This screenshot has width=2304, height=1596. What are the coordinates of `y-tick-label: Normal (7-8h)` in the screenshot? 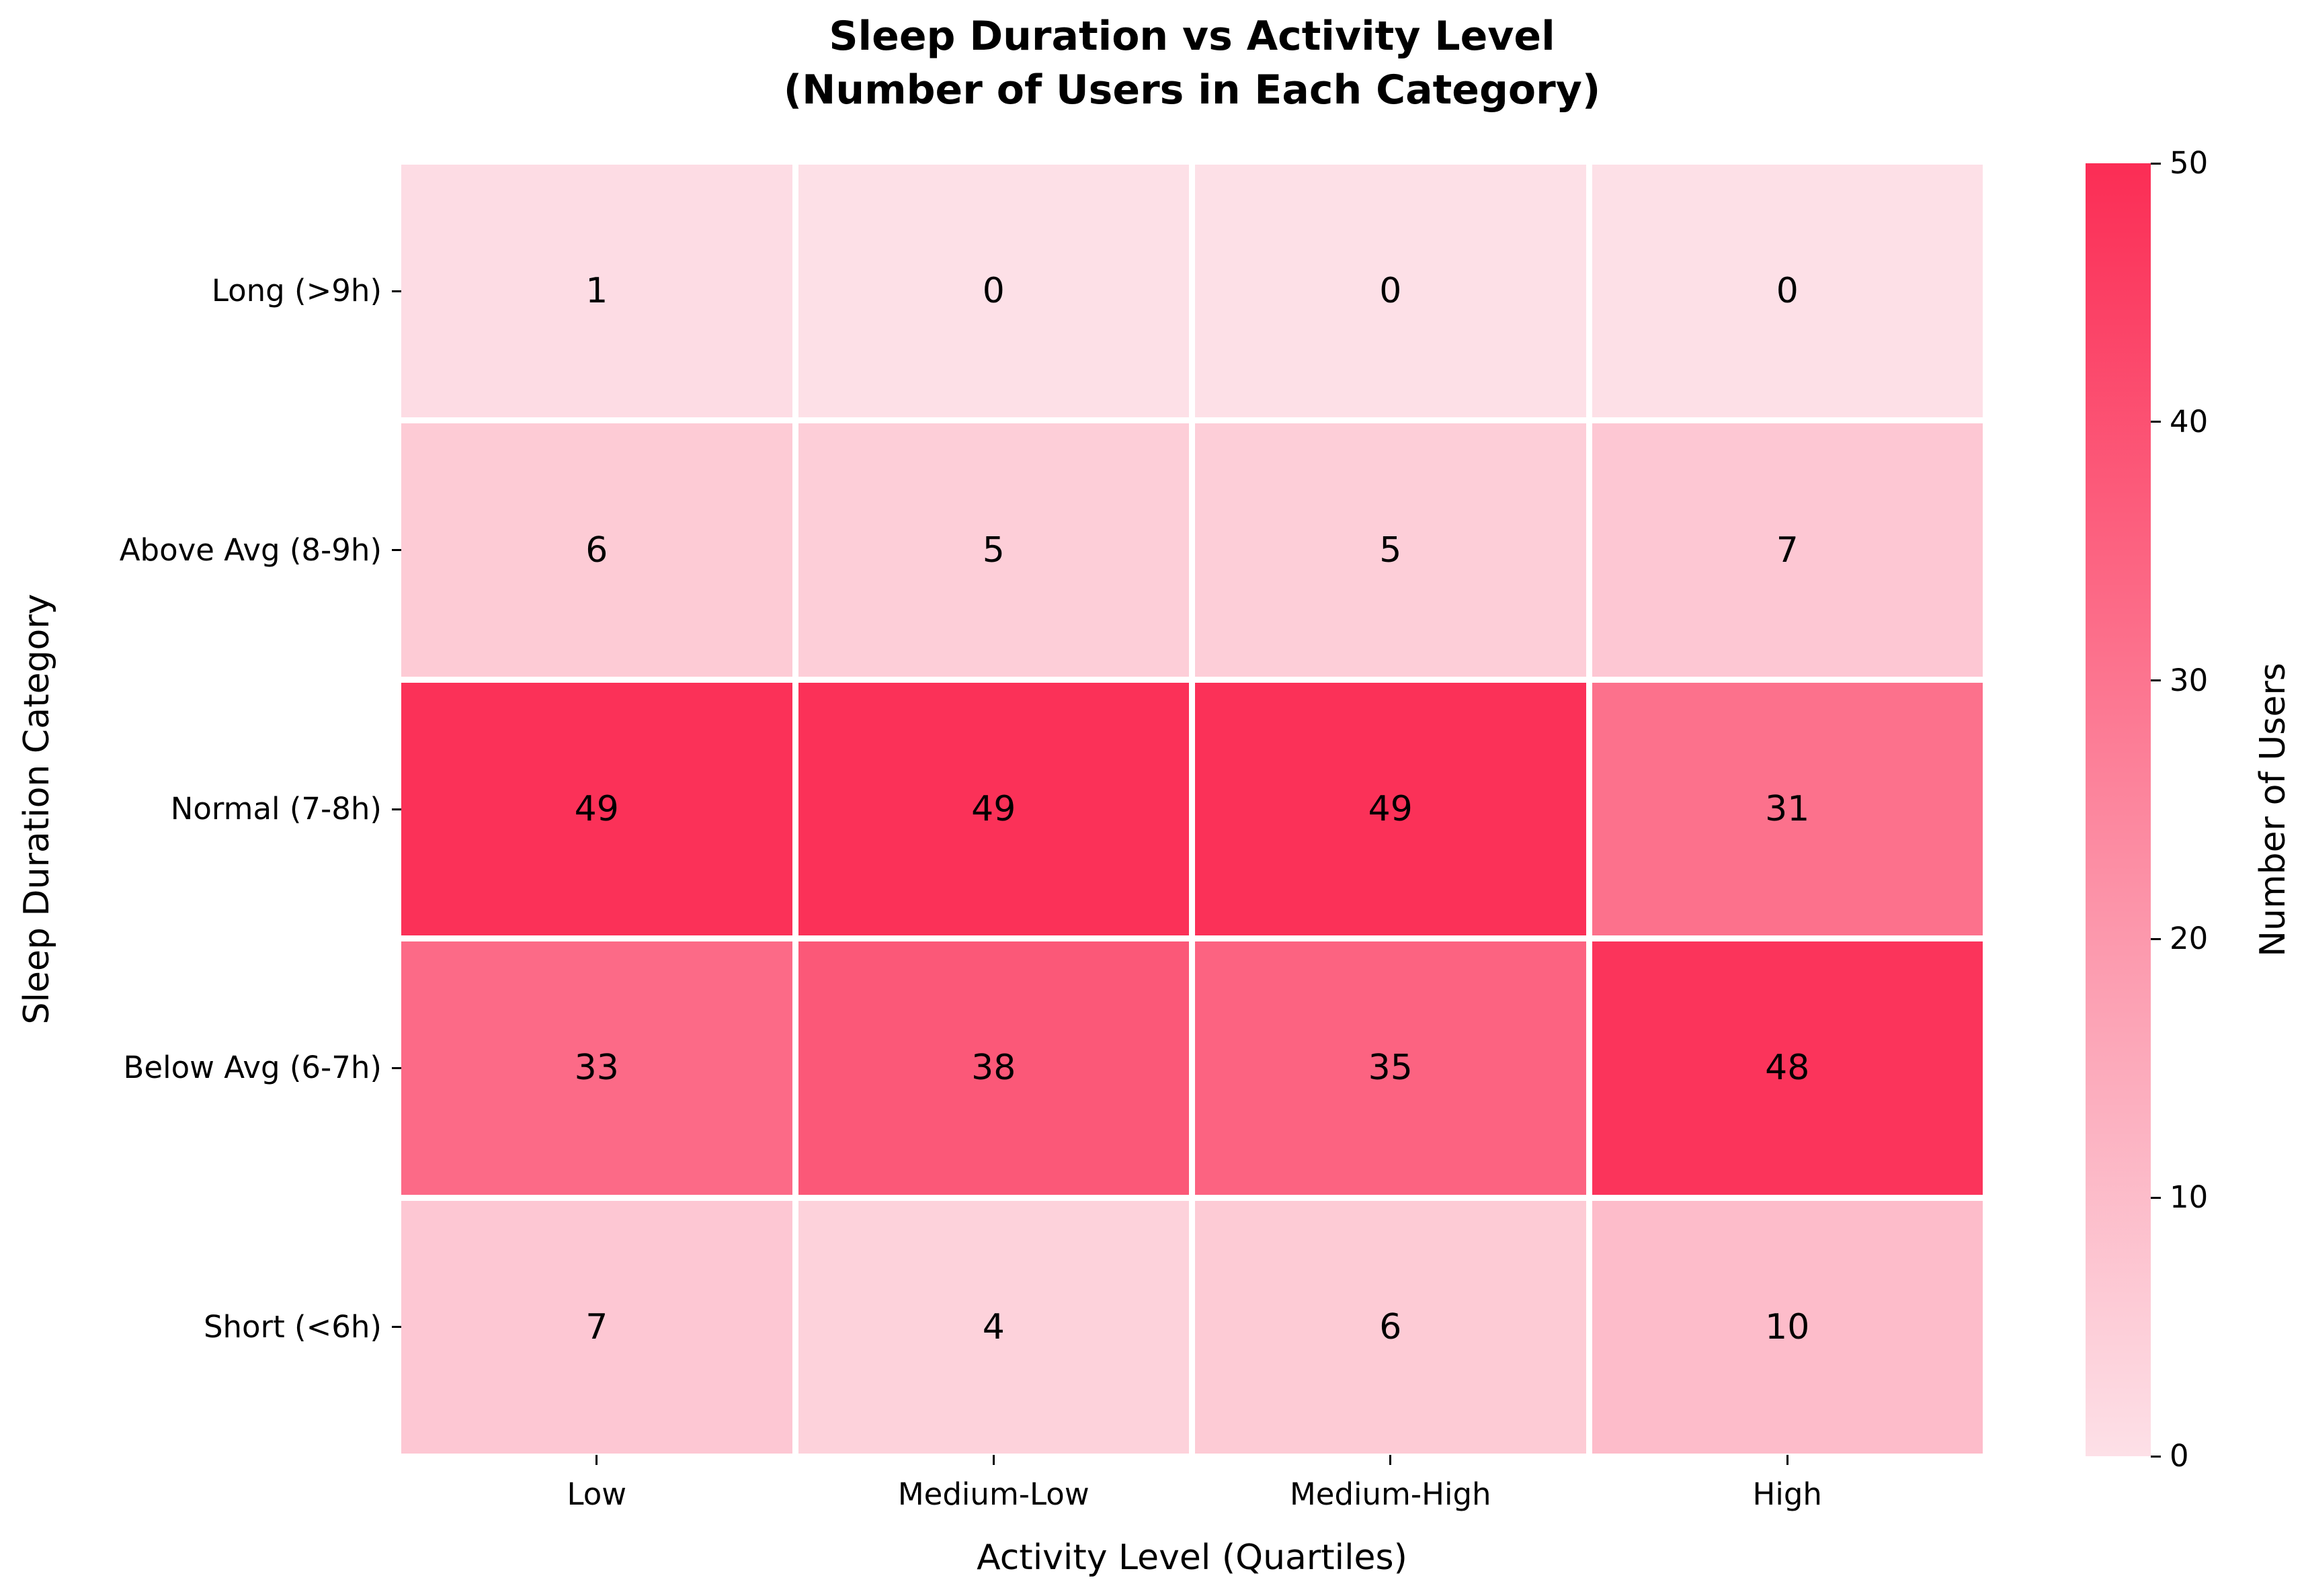 It's located at (276, 809).